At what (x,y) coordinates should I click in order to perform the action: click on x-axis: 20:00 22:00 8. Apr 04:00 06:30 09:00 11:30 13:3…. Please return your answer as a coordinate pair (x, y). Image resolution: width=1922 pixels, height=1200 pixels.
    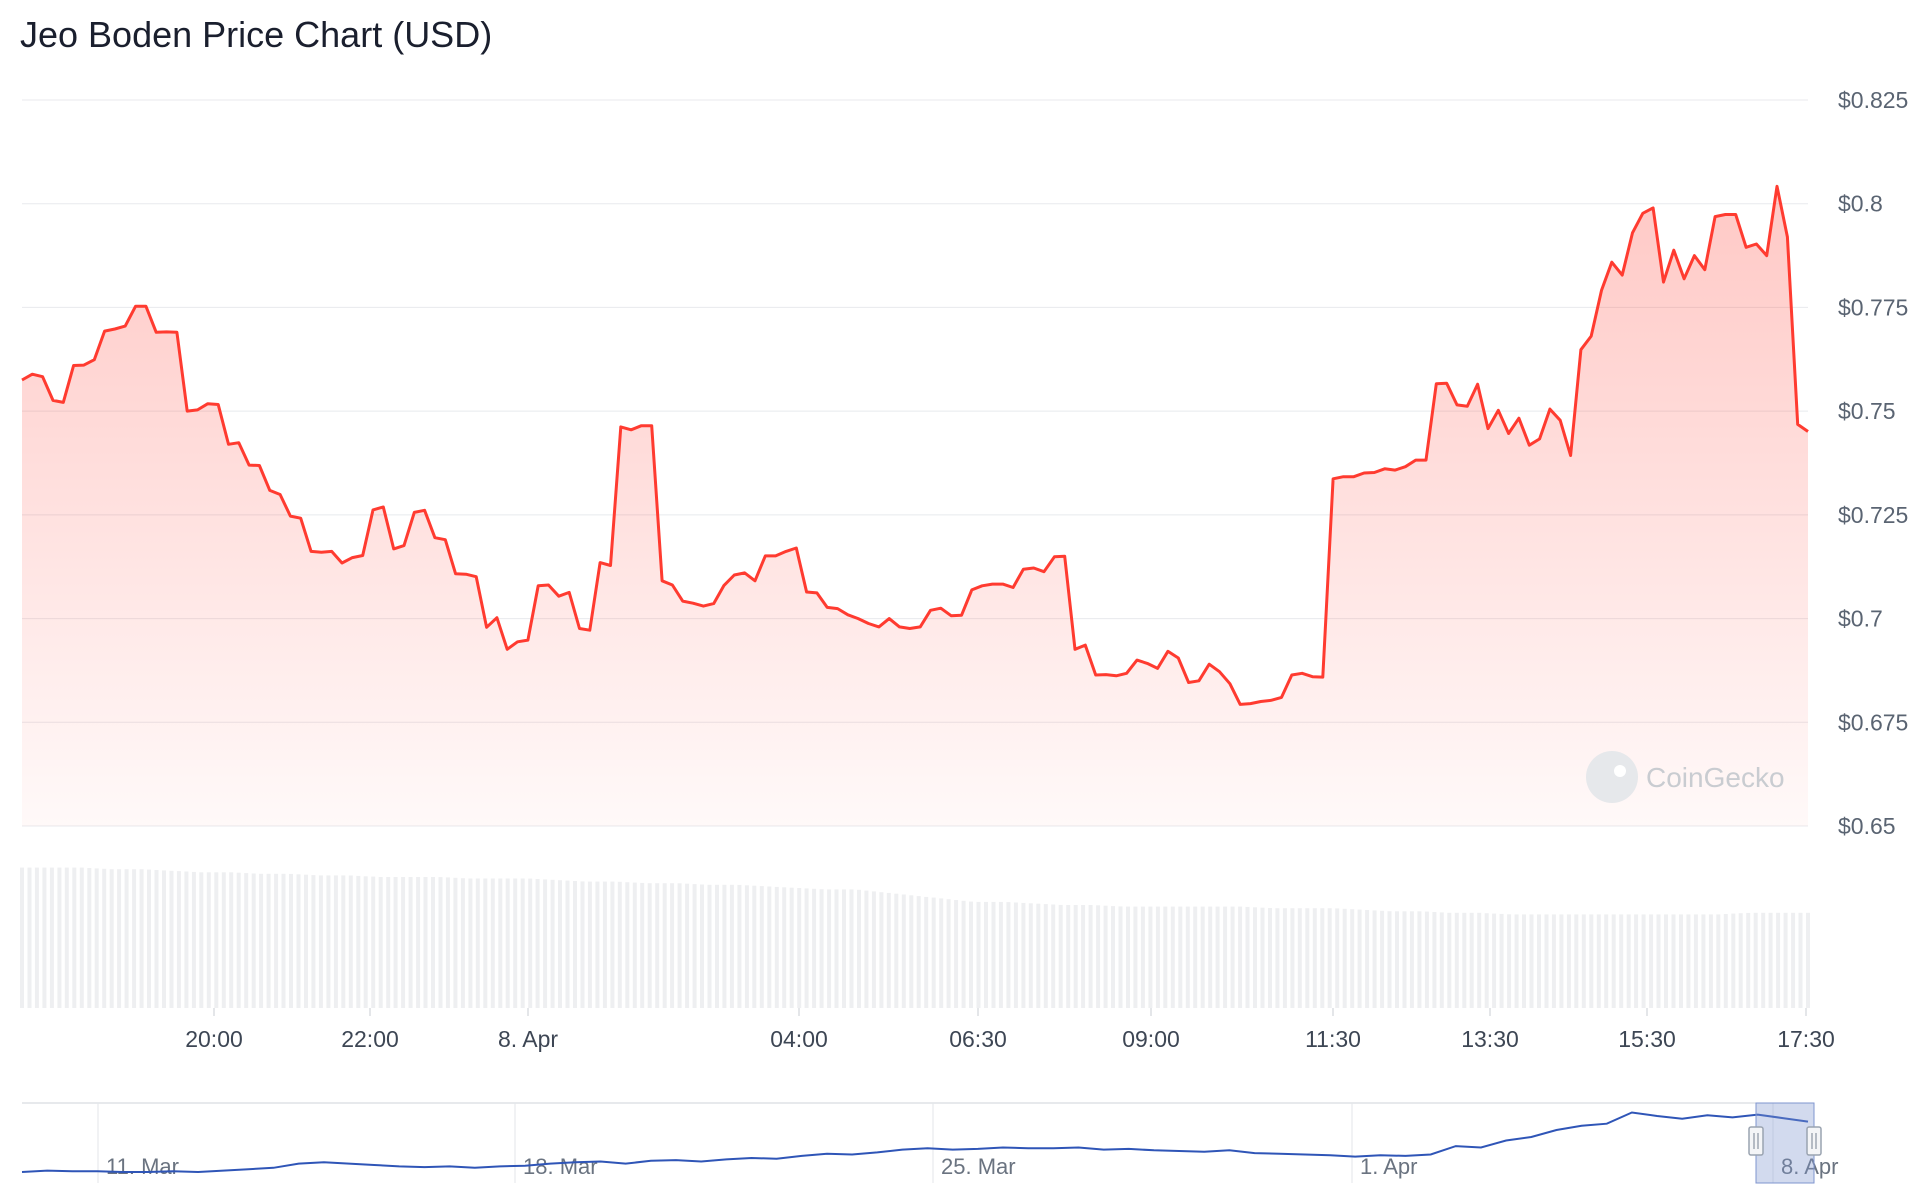
    Looking at the image, I should click on (1010, 1030).